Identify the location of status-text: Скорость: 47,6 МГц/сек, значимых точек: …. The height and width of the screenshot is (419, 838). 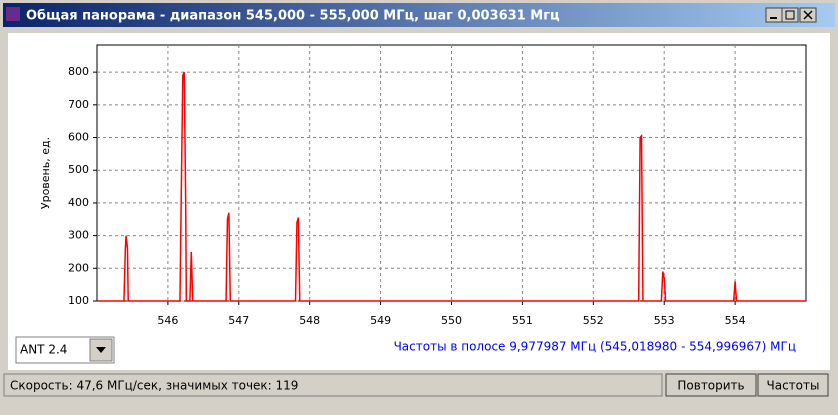
(154, 386).